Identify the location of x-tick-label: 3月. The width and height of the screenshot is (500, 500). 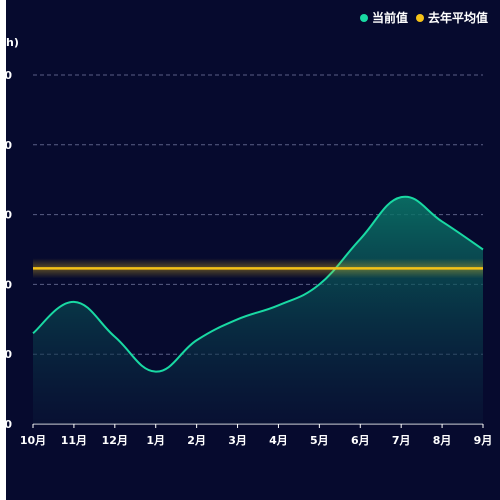
(237, 440).